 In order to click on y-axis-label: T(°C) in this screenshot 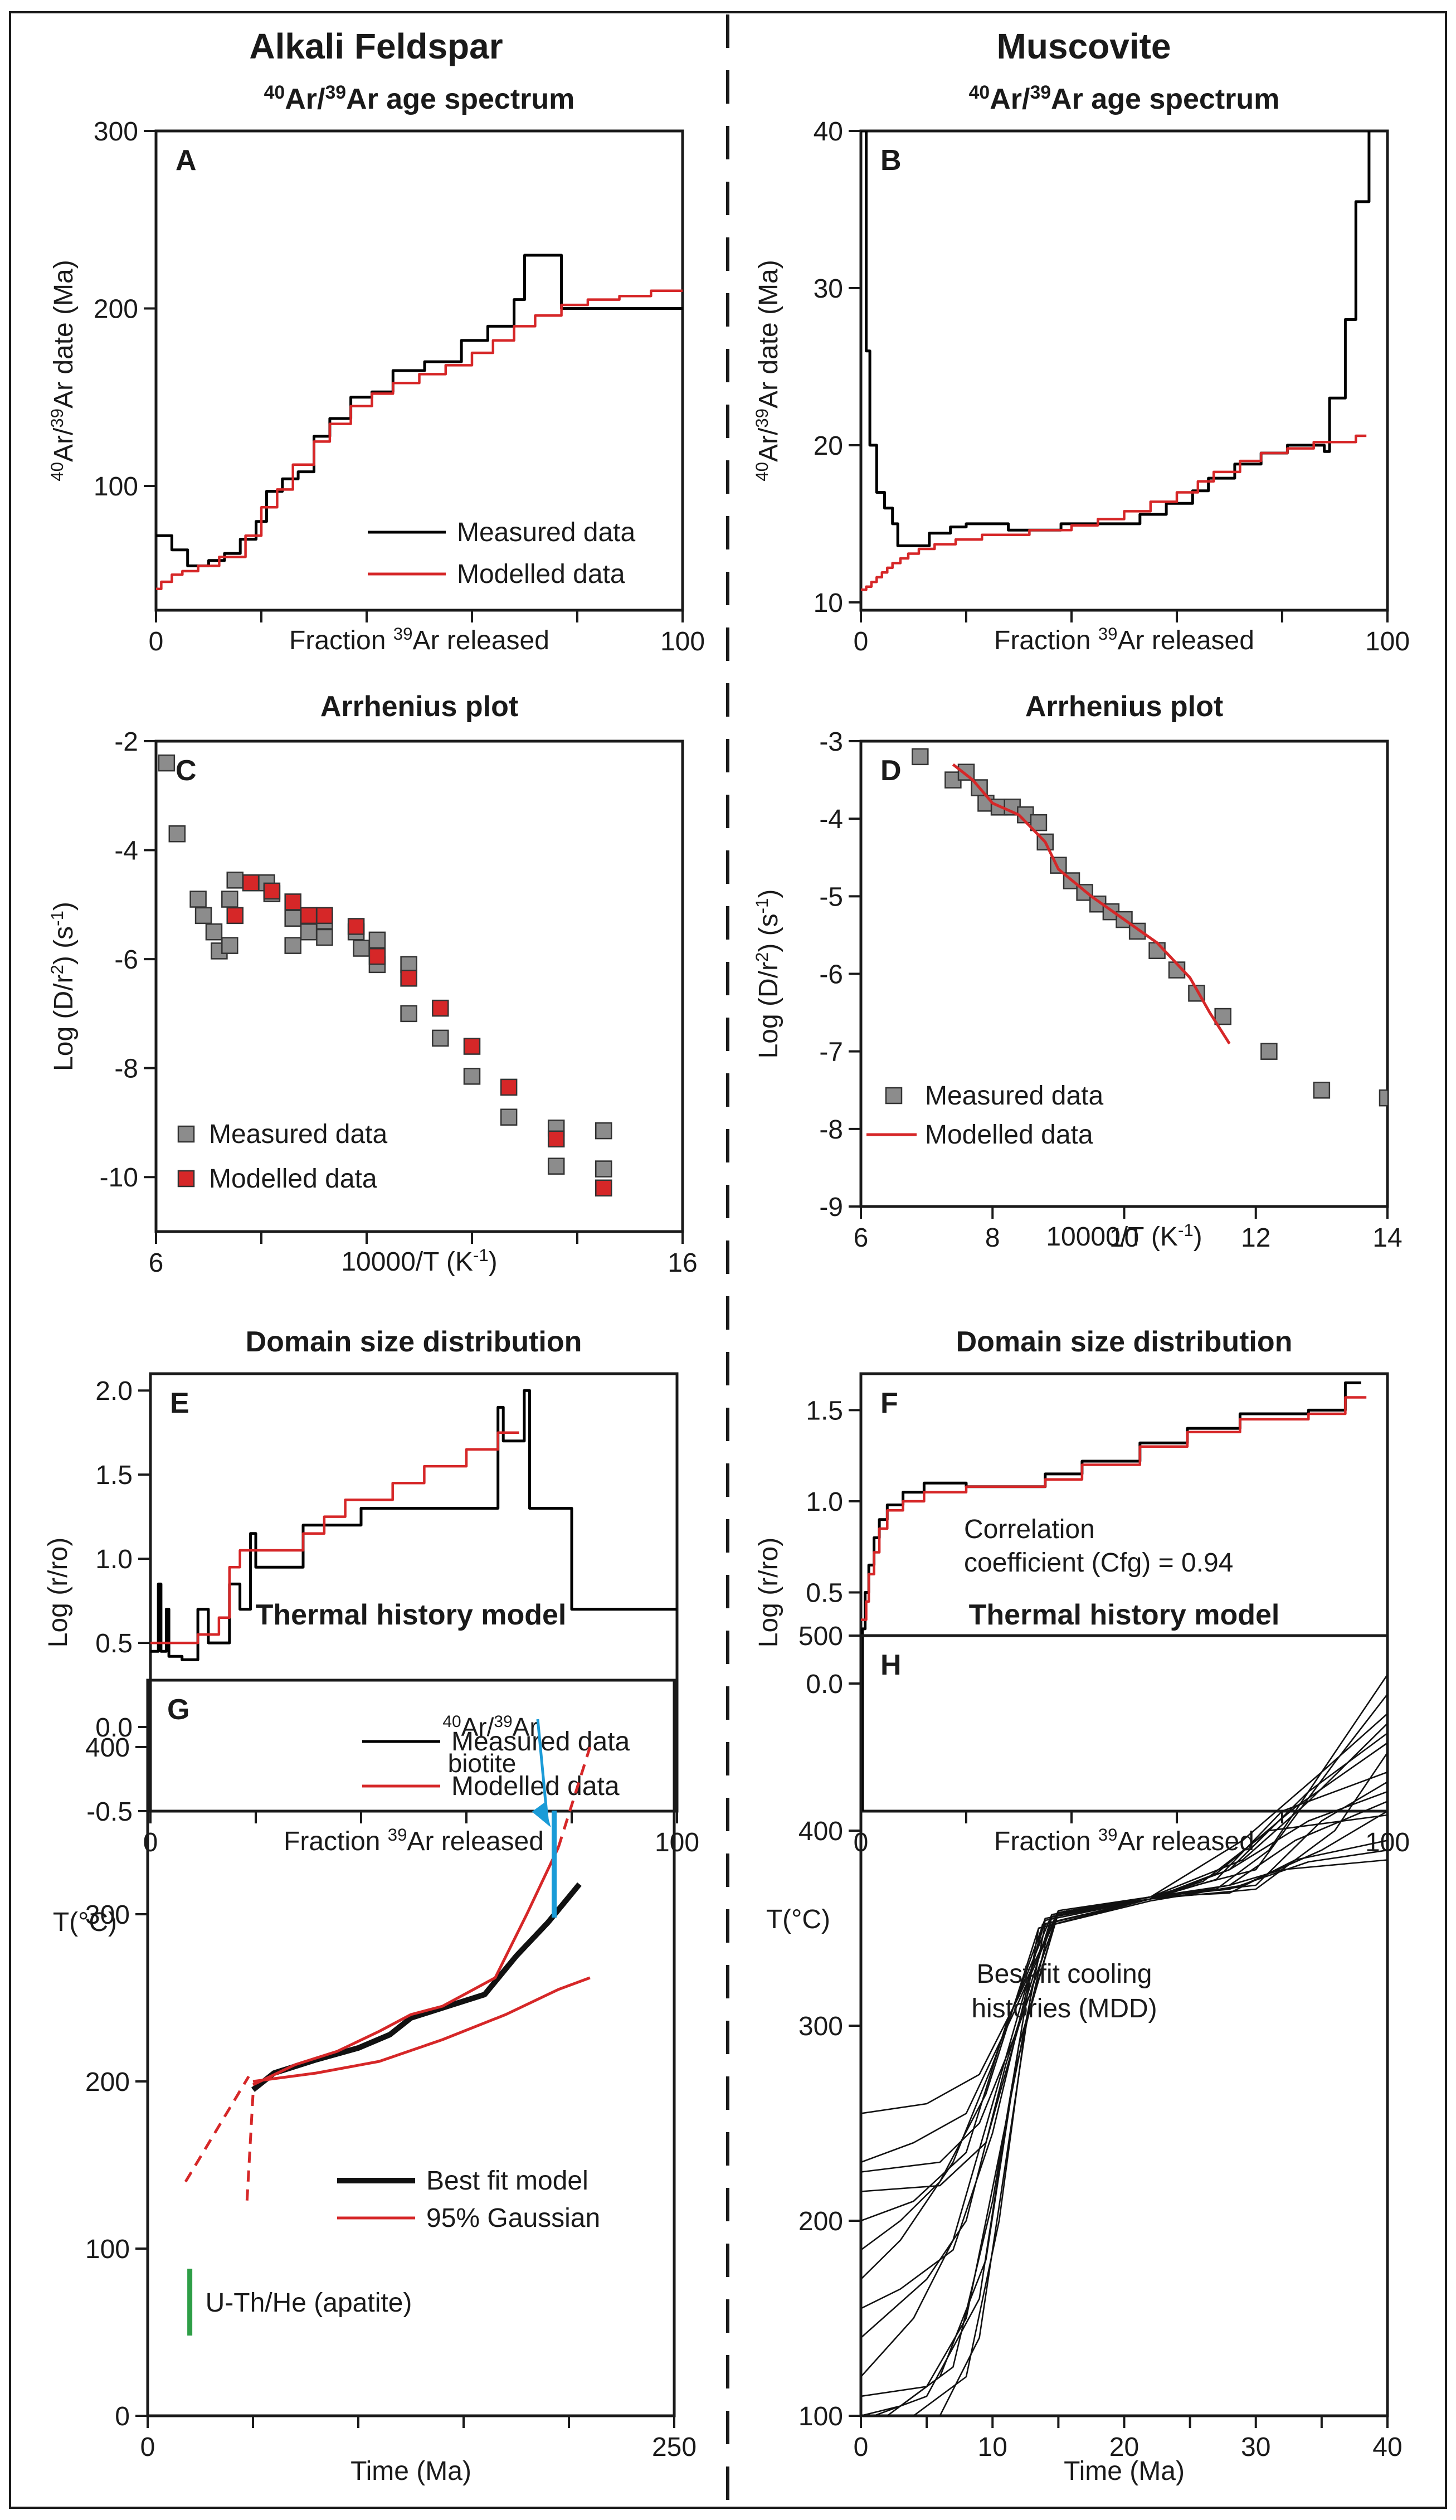, I will do `click(798, 1919)`.